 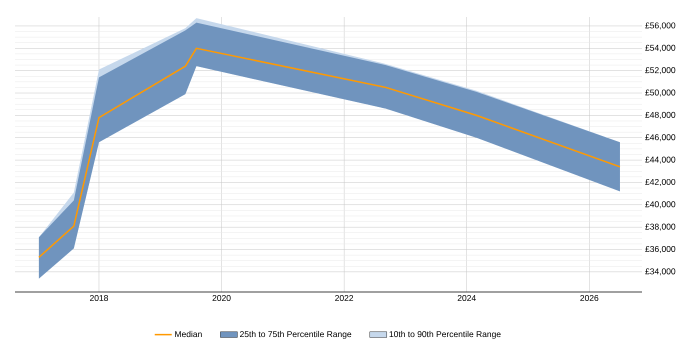 I want to click on legend-label: 25th to 75th Percentile Range, so click(x=296, y=334).